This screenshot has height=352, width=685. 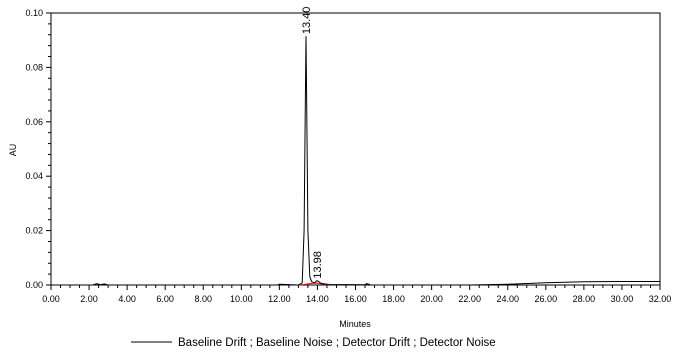 What do you see at coordinates (312, 143) in the screenshot?
I see `peak-labels: 13.40 13.98` at bounding box center [312, 143].